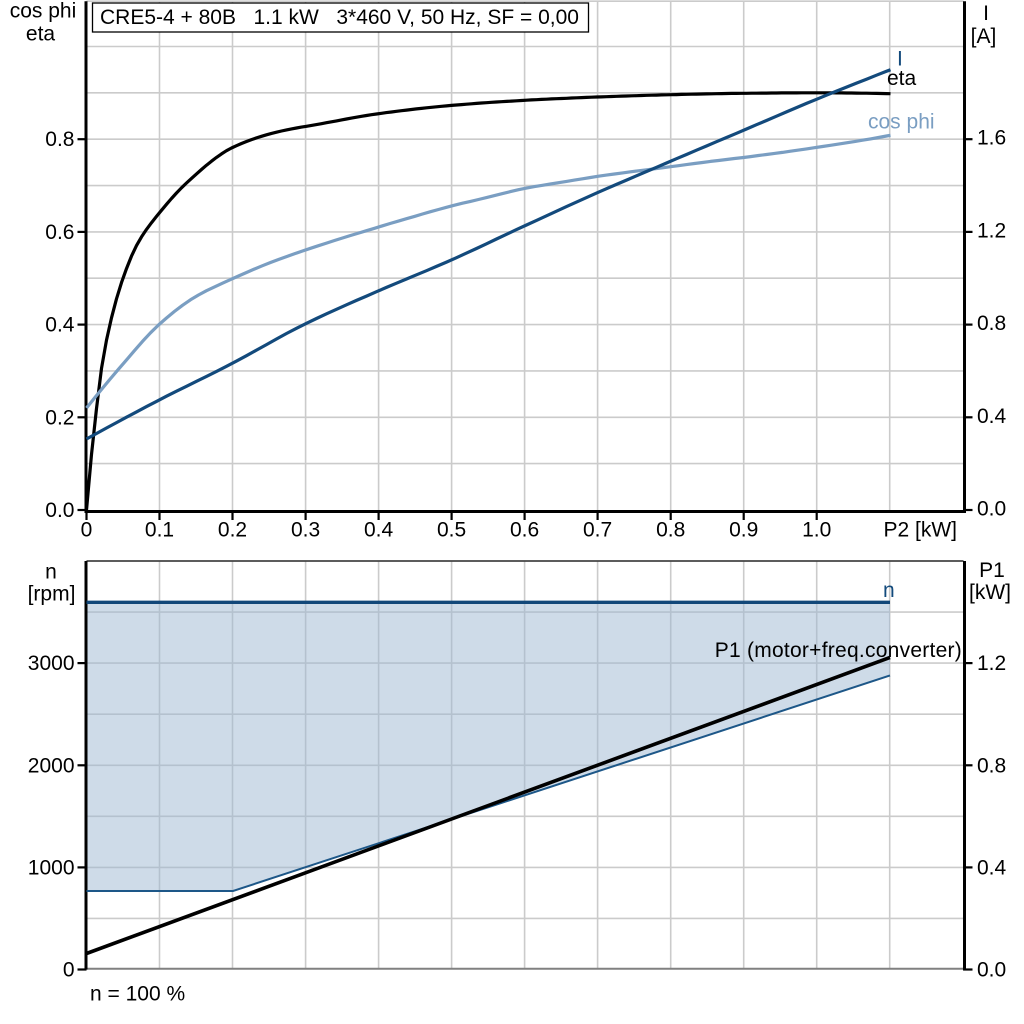  Describe the element at coordinates (159, 530) in the screenshot. I see `svg-text: 0.1` at that location.